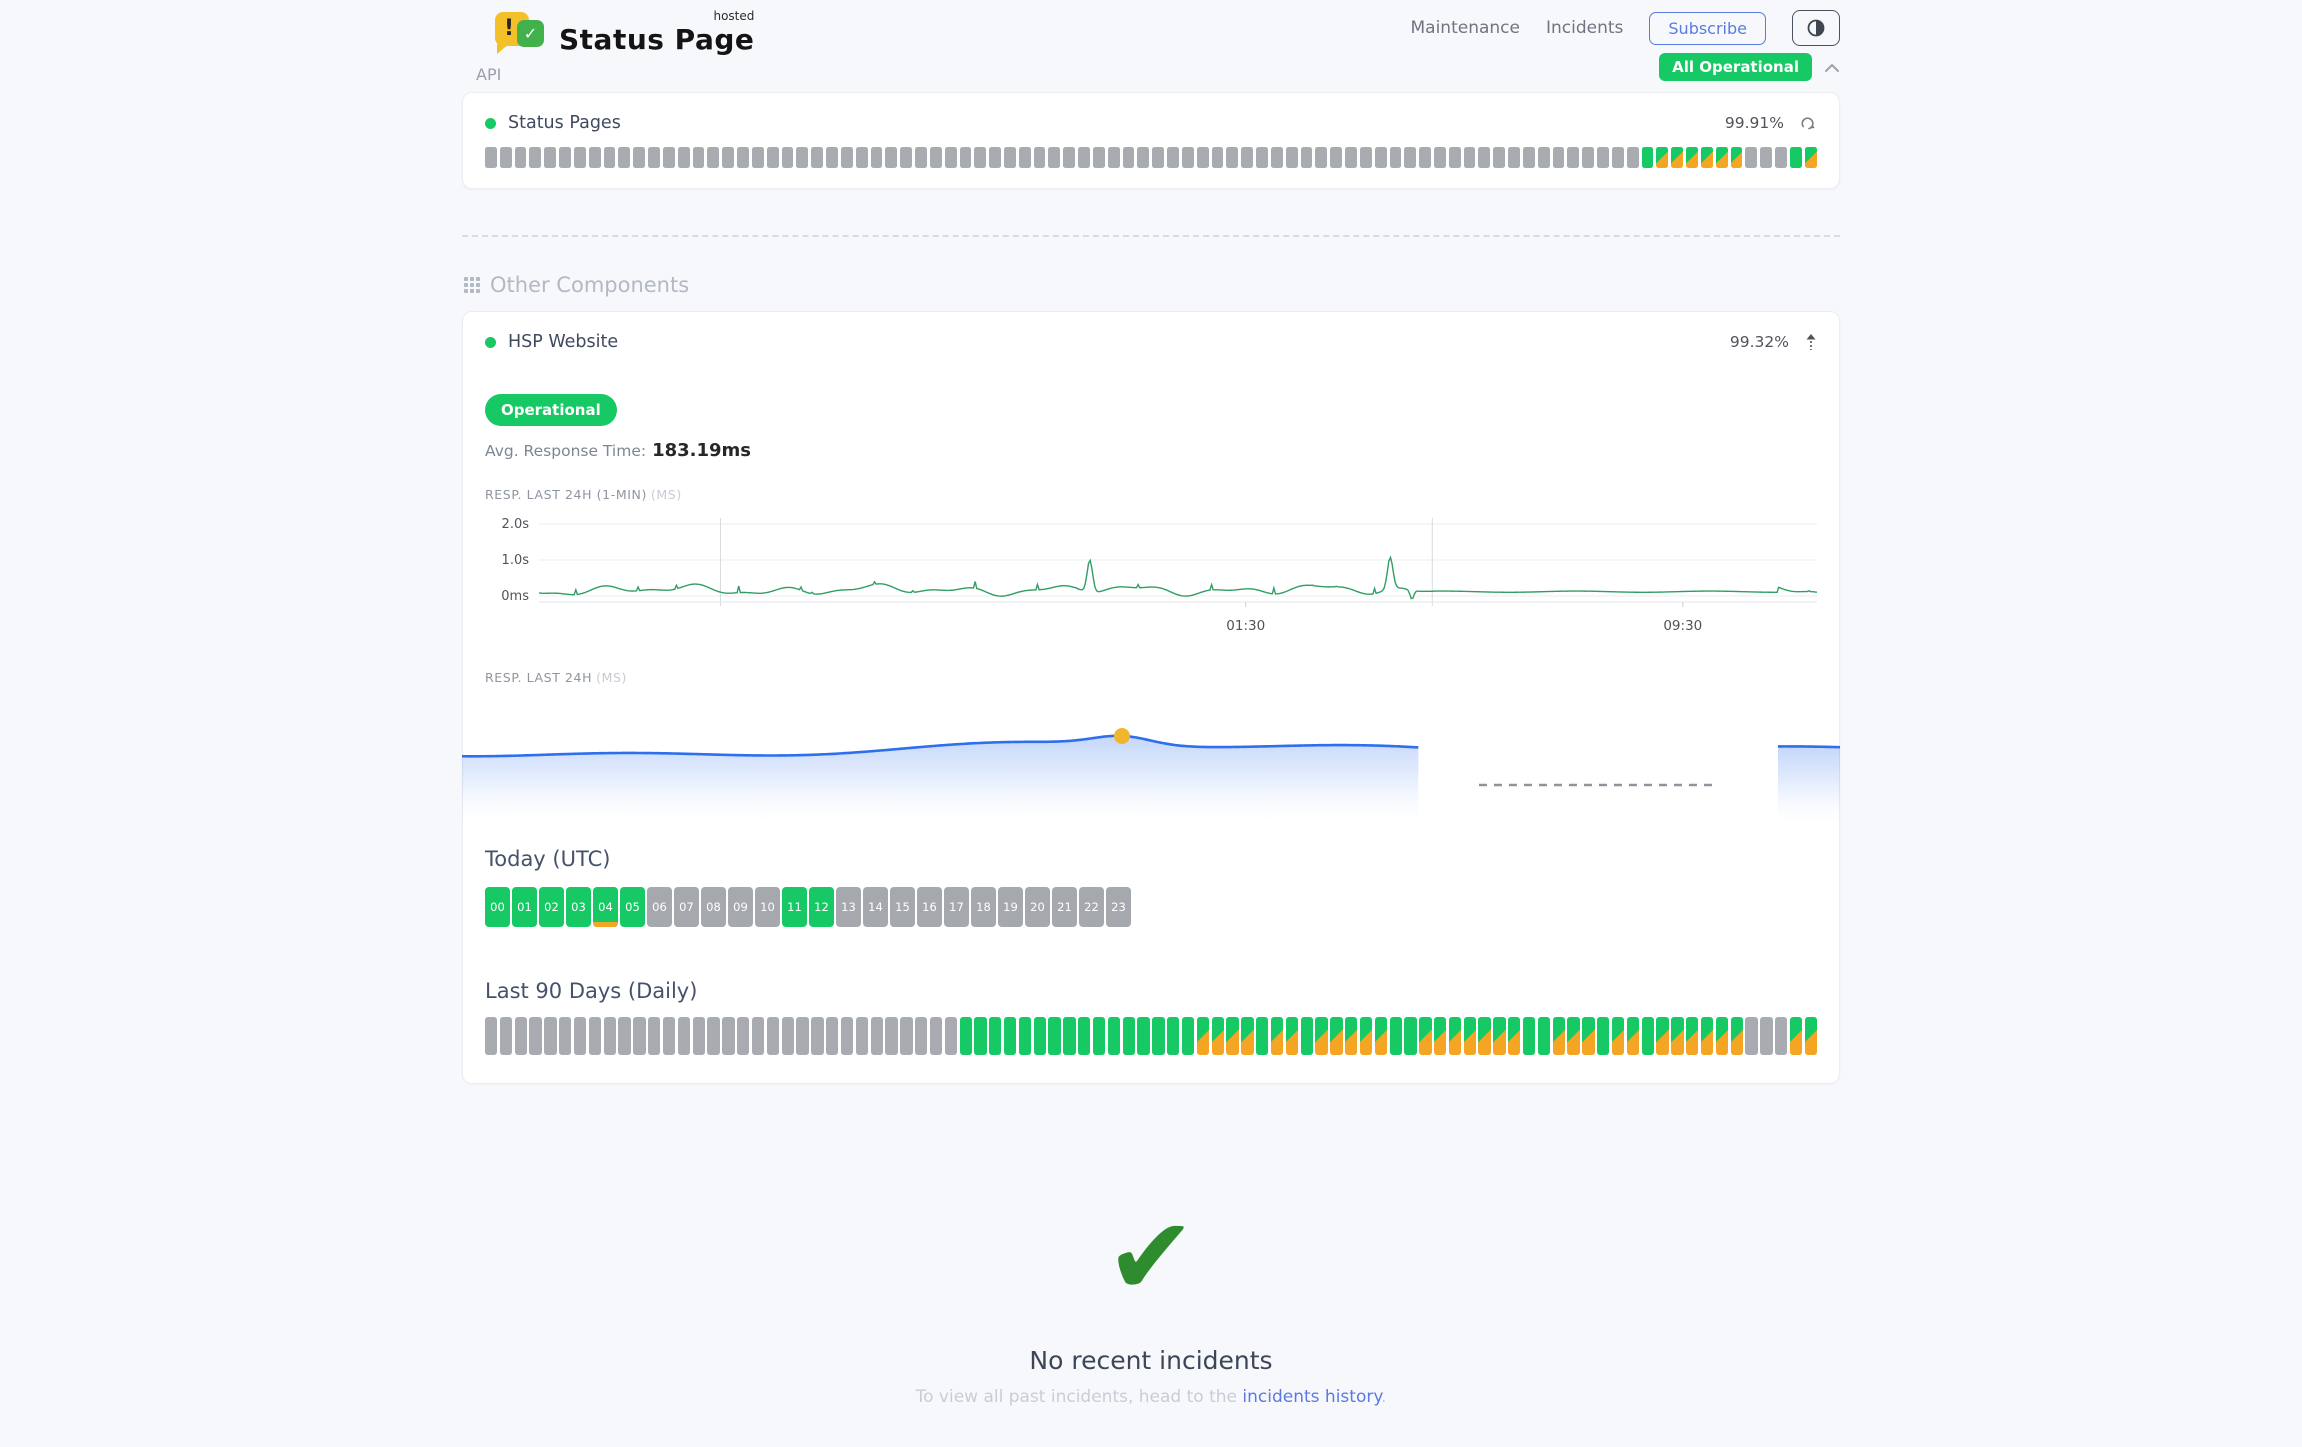  I want to click on hour-cell-16: 16, so click(929, 907).